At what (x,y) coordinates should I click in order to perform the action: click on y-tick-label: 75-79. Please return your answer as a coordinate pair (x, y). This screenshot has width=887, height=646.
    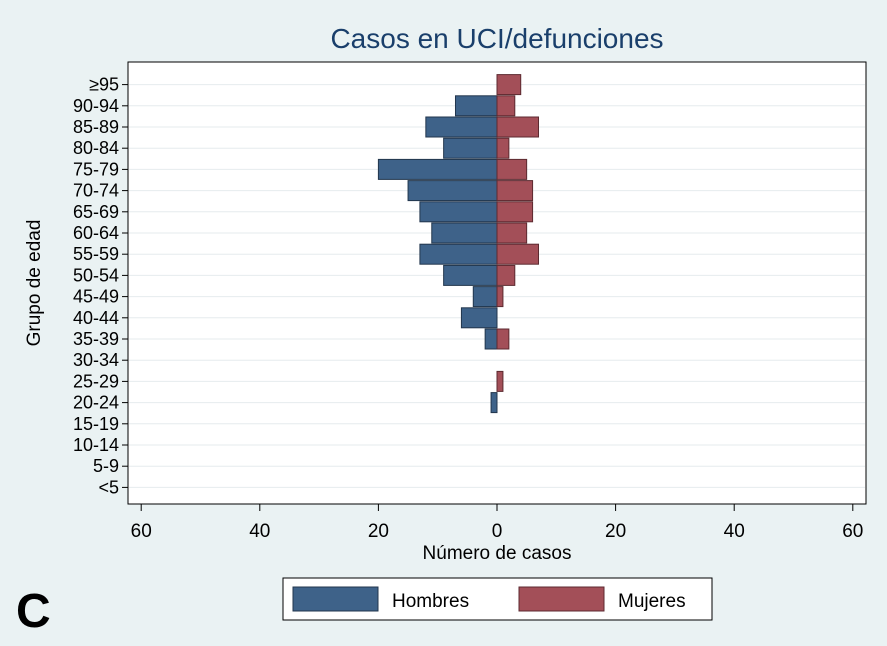
    Looking at the image, I should click on (96, 169).